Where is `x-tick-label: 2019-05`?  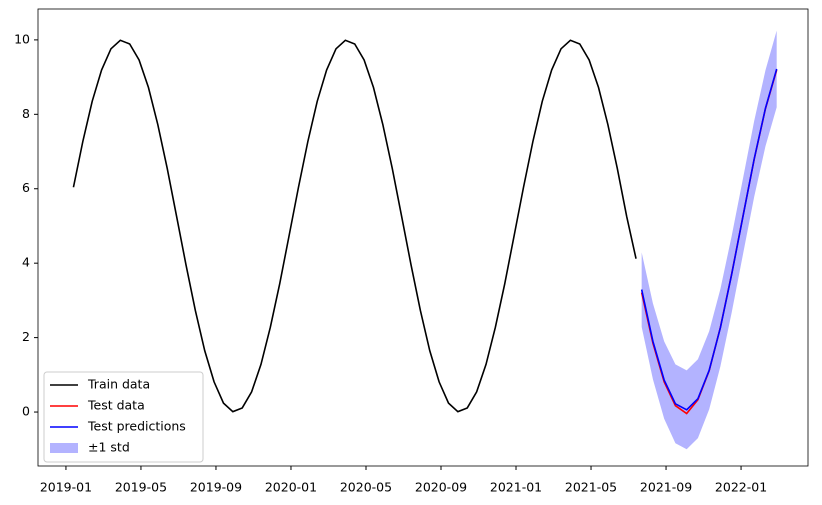
x-tick-label: 2019-05 is located at coordinates (141, 487).